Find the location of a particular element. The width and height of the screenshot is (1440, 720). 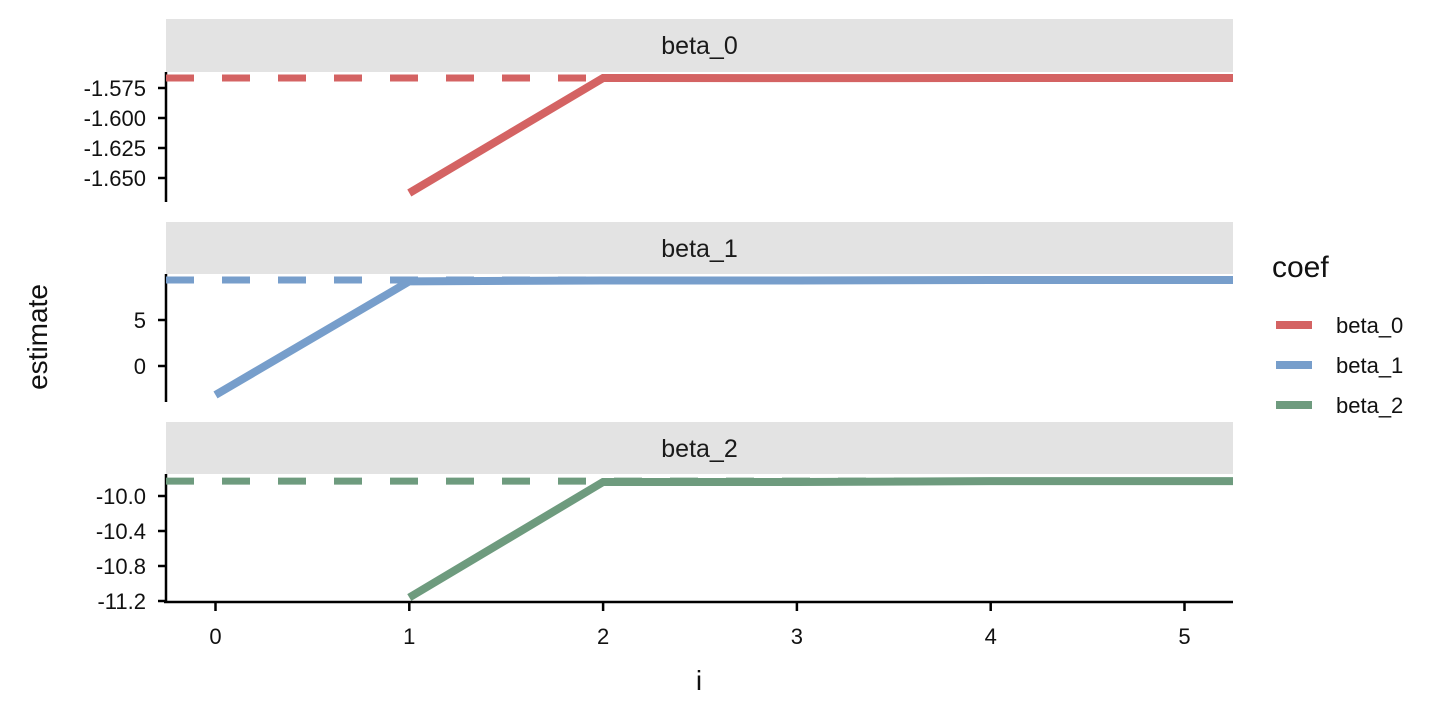

legend-label: beta_1 is located at coordinates (1369, 365).